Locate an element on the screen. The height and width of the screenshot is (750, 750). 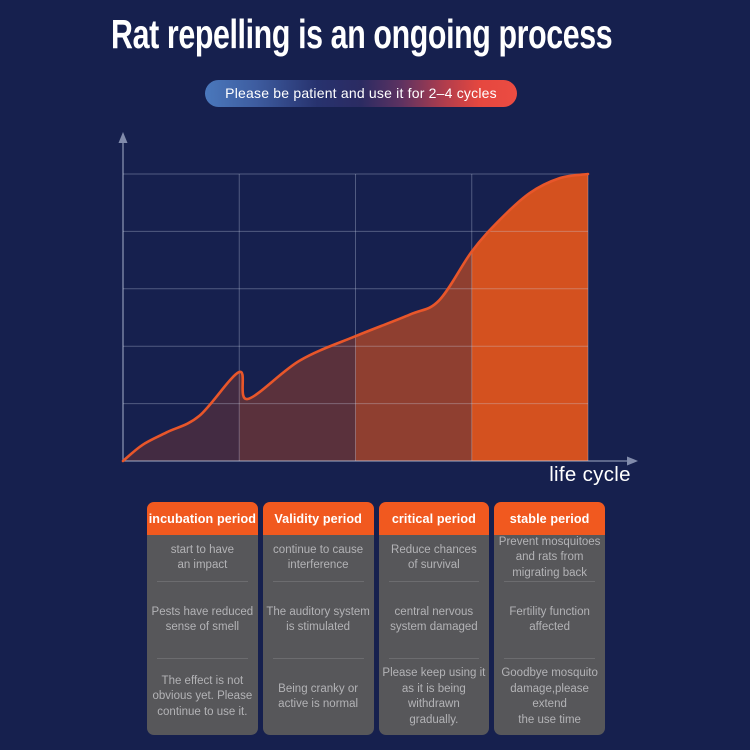
page-title-text: Rat repelling is an ongoing process is located at coordinates (362, 34).